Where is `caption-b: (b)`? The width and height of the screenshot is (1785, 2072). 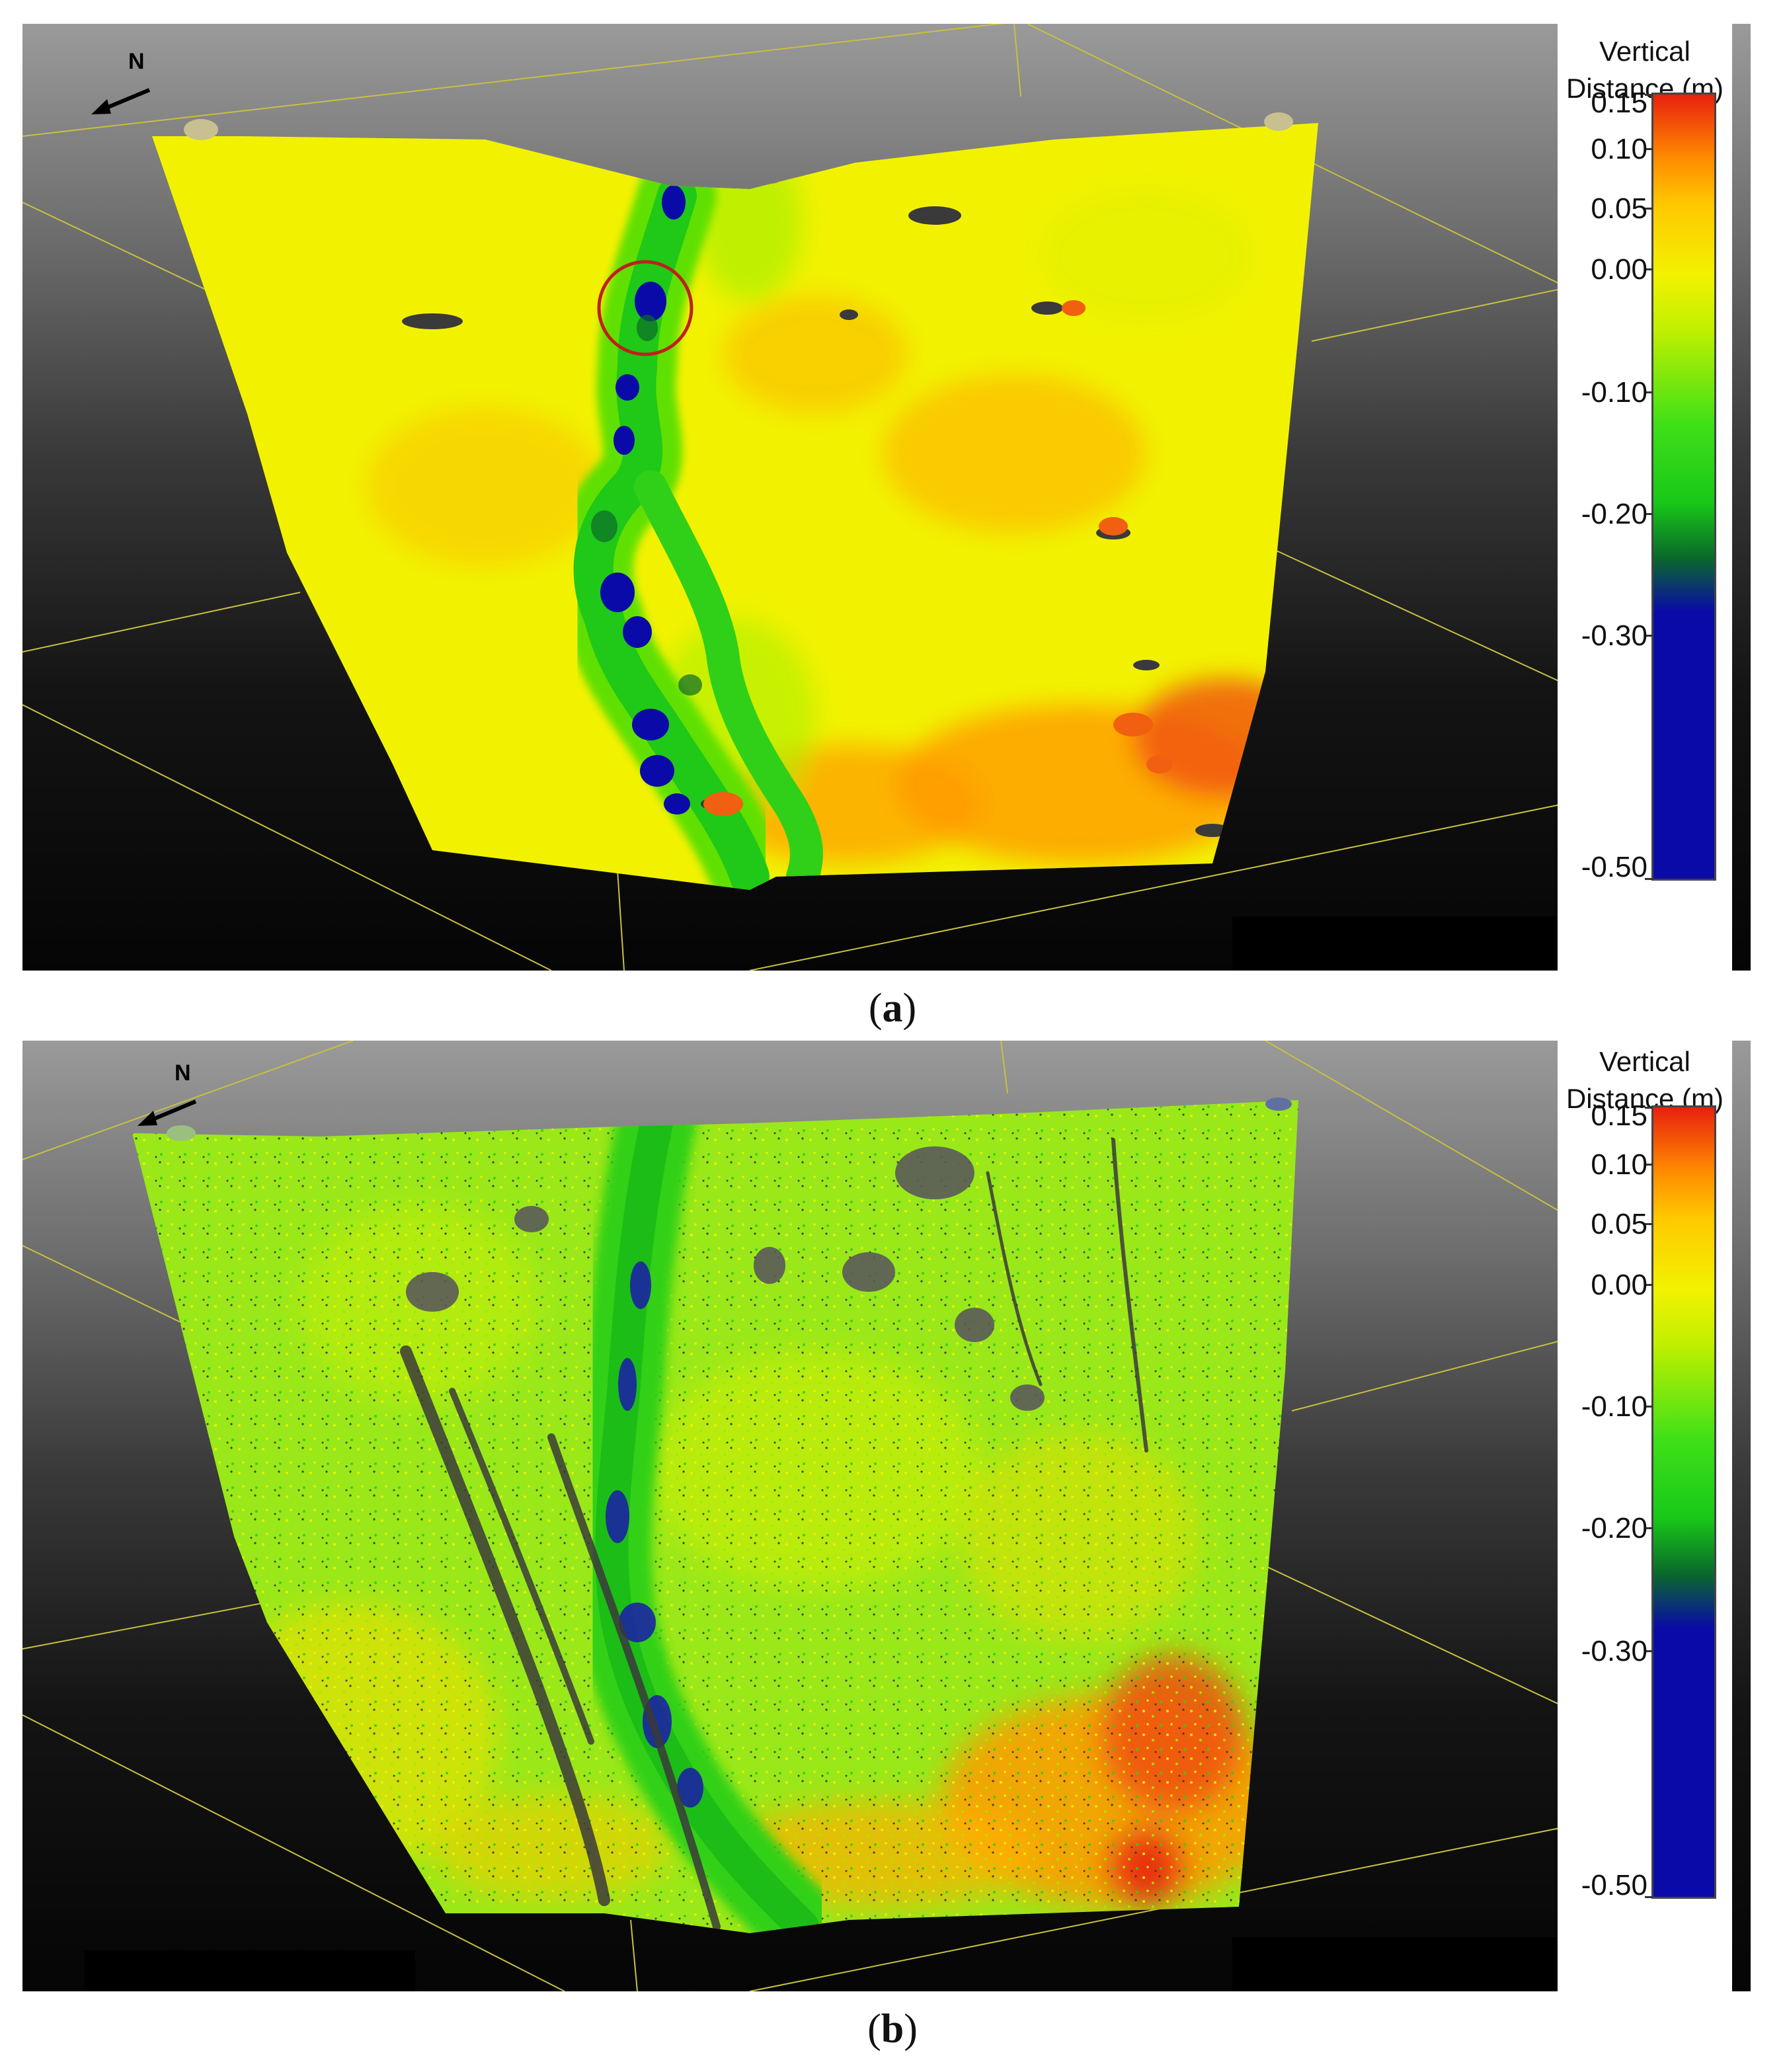 caption-b: (b) is located at coordinates (892, 2029).